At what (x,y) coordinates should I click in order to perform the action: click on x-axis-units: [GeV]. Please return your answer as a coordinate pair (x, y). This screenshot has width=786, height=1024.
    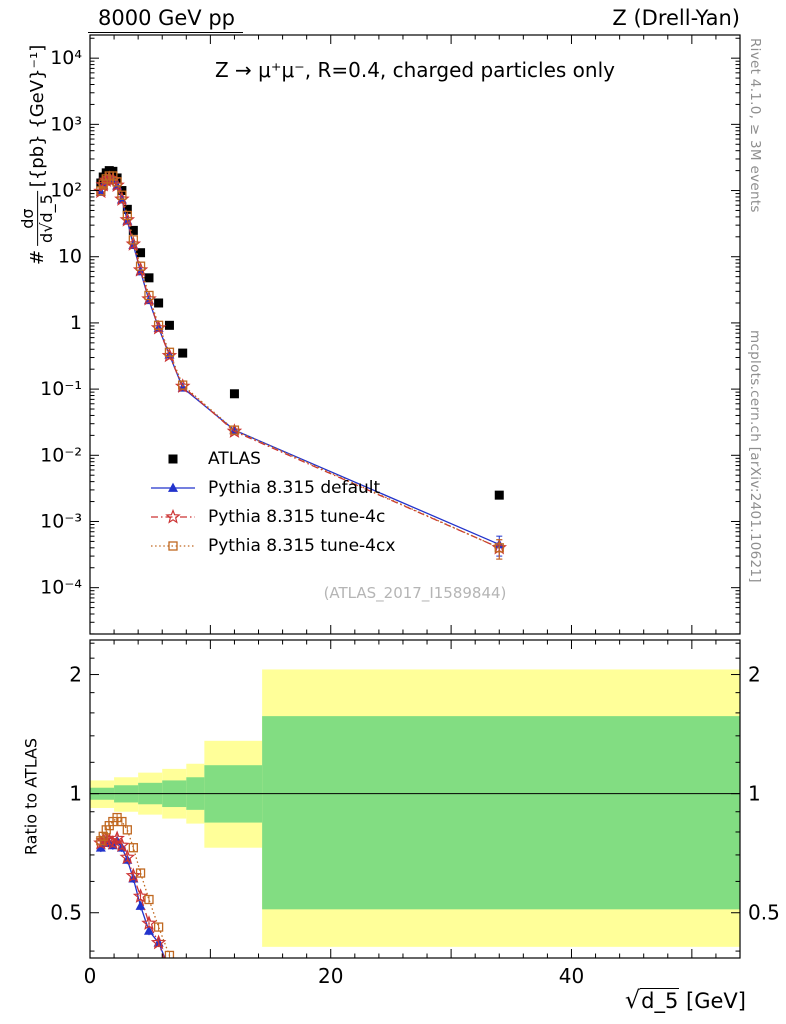
    Looking at the image, I should click on (712, 1001).